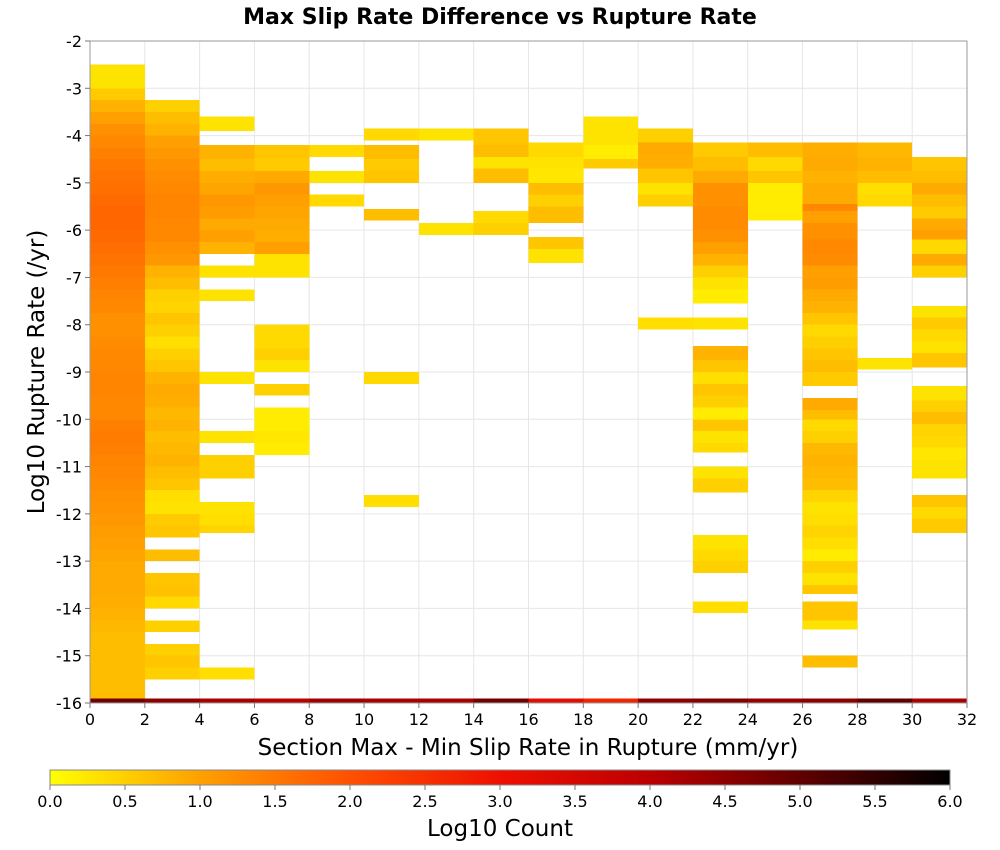 This screenshot has width=1000, height=850. What do you see at coordinates (74, 277) in the screenshot?
I see `y-tick-label: -7` at bounding box center [74, 277].